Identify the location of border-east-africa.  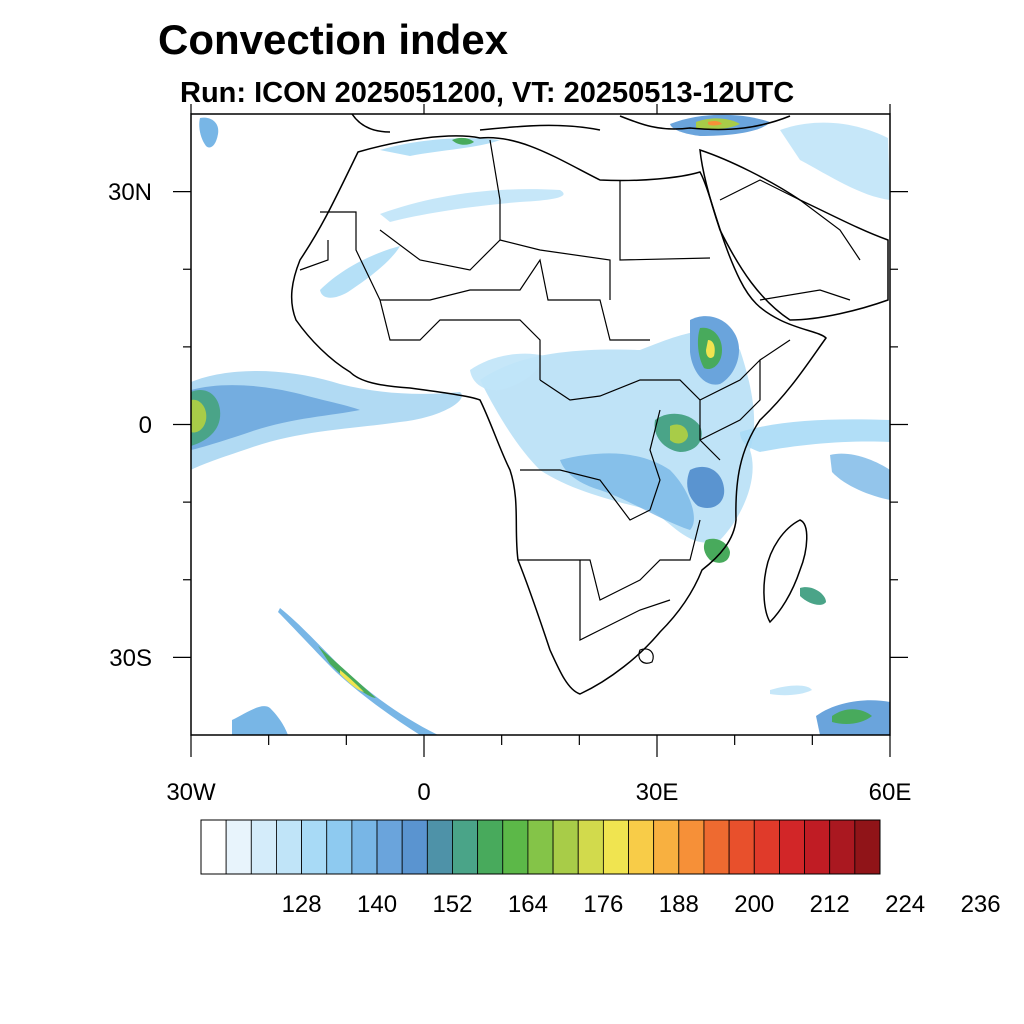
(745, 390).